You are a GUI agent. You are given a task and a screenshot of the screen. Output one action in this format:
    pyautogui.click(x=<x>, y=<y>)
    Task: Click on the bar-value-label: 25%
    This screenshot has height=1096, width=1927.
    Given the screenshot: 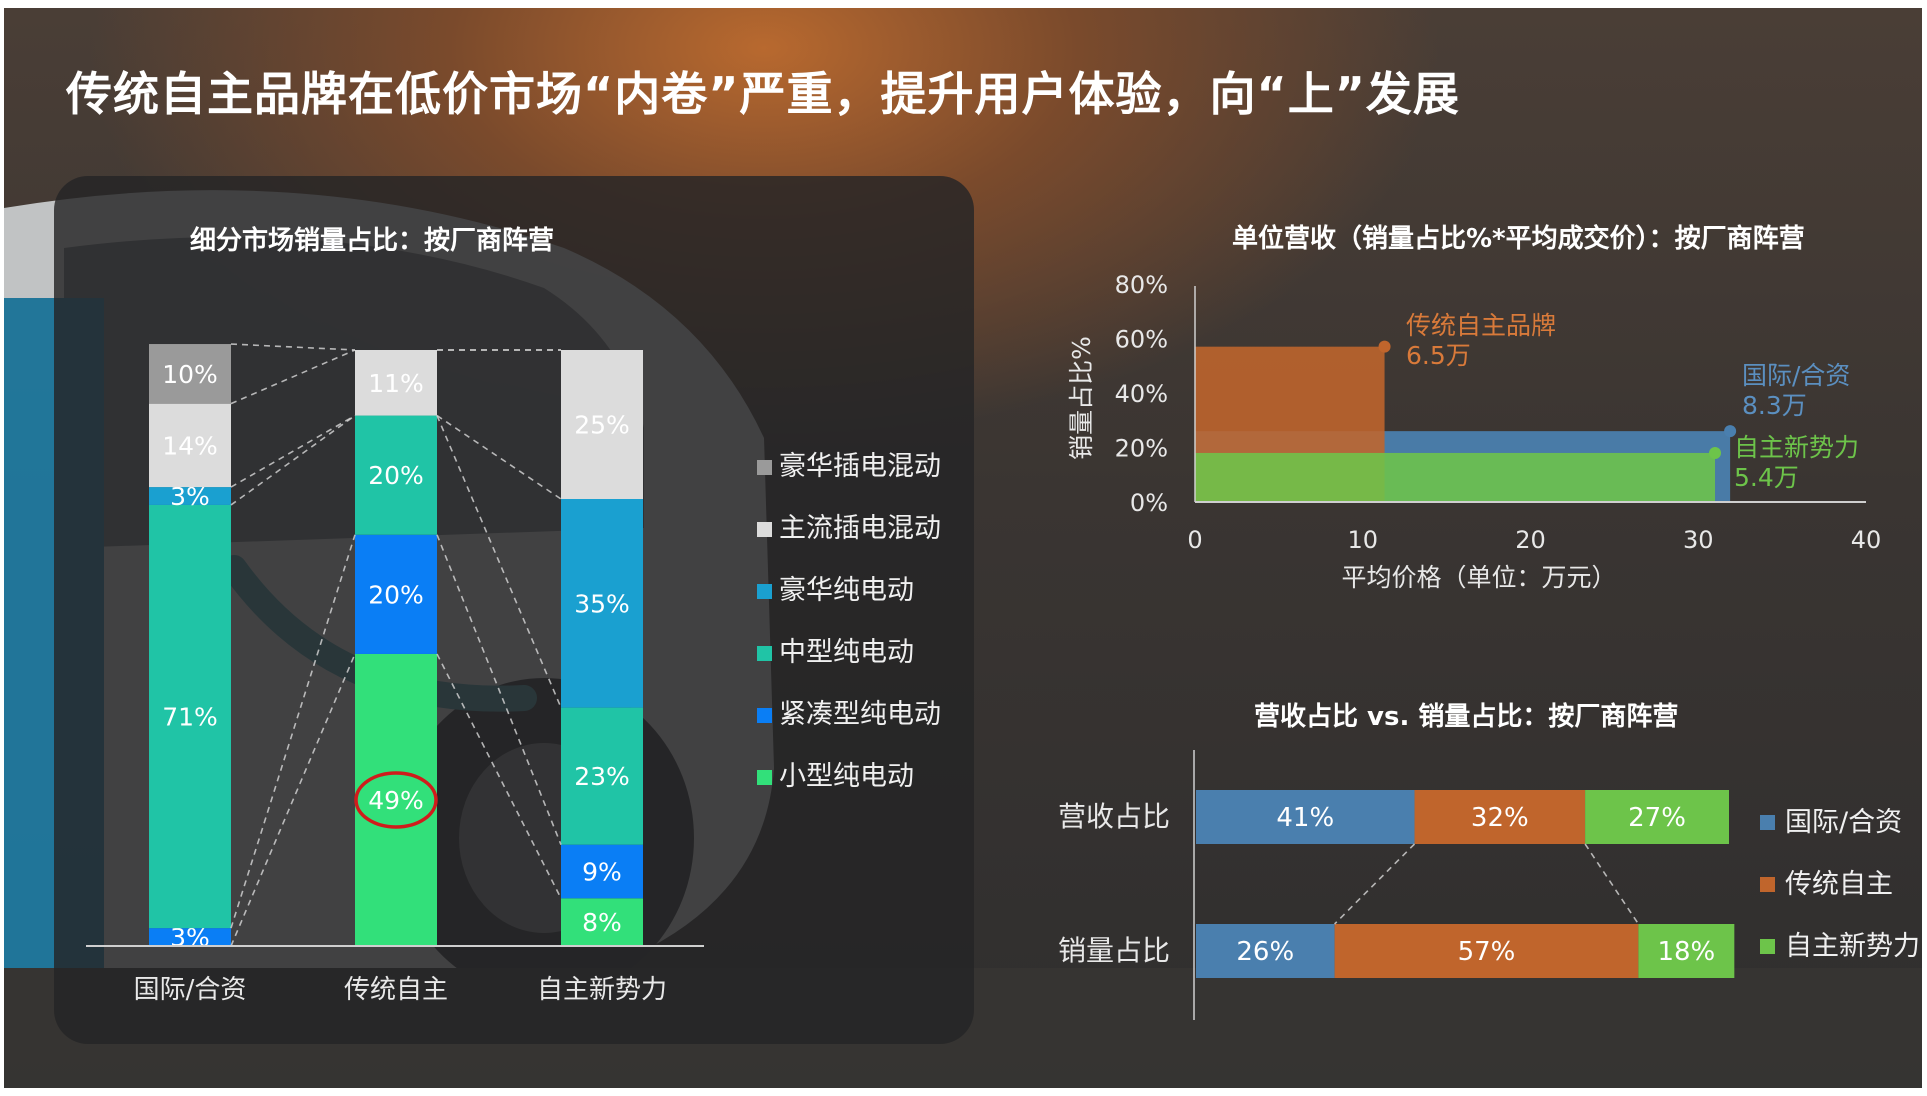 What is the action you would take?
    pyautogui.click(x=602, y=425)
    